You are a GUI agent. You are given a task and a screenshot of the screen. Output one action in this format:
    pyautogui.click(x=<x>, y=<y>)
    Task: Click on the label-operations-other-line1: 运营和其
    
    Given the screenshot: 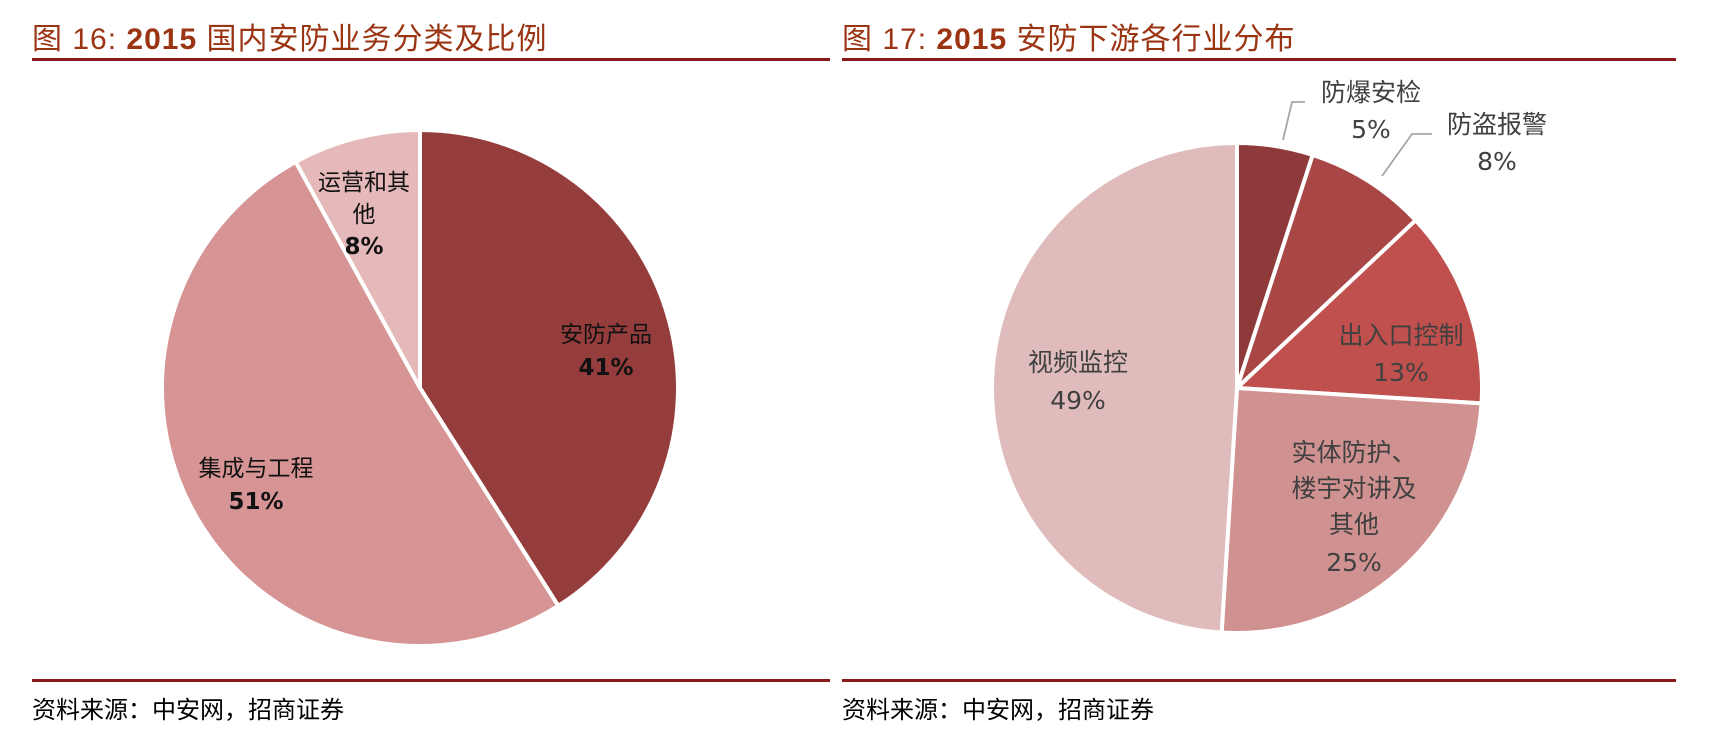 What is the action you would take?
    pyautogui.click(x=364, y=183)
    